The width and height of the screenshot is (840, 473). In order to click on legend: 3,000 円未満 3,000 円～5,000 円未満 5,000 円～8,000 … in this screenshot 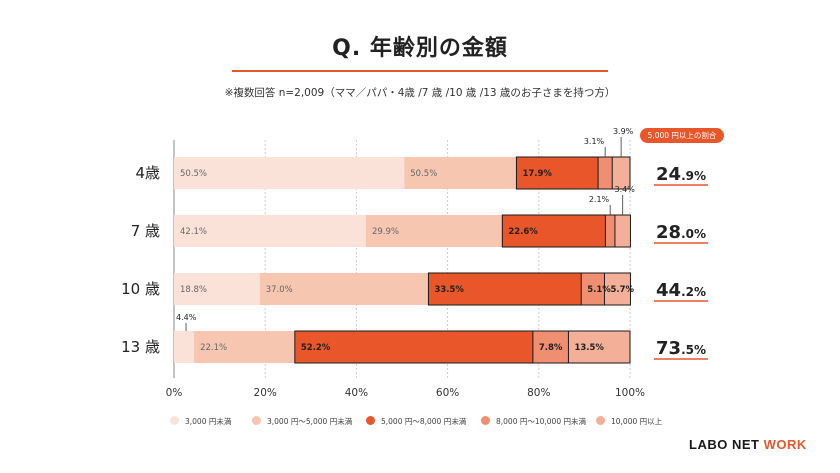, I will do `click(440, 423)`.